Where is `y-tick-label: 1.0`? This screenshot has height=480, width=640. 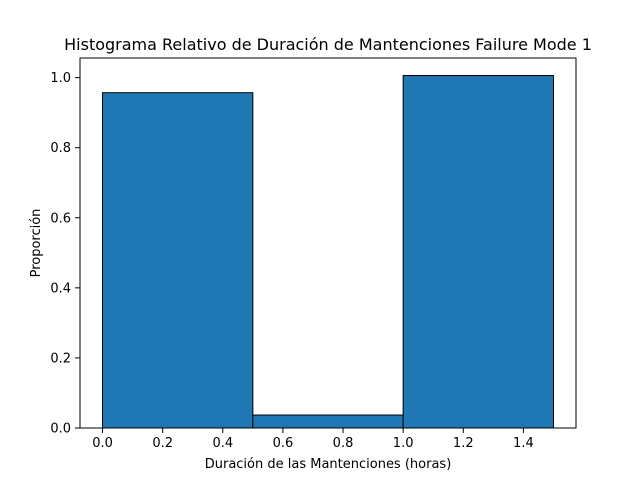
y-tick-label: 1.0 is located at coordinates (60, 78).